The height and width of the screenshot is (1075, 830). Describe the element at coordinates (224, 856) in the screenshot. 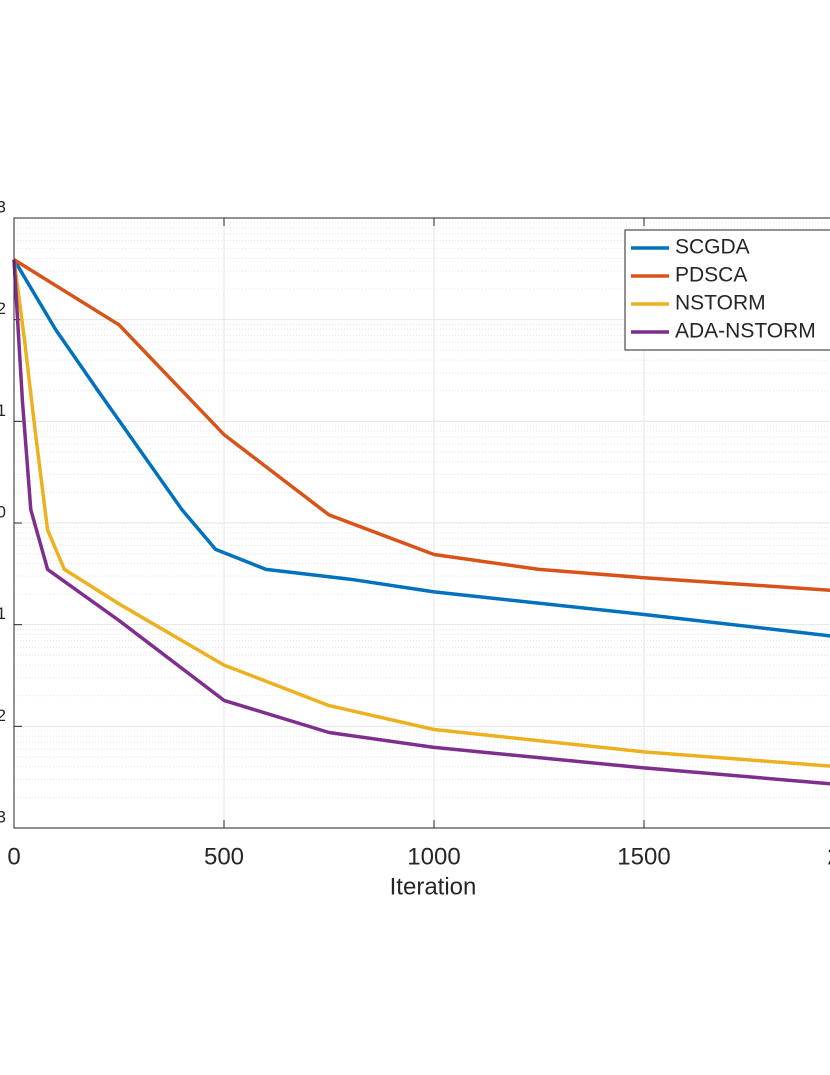

I see `x-tick-label: 500` at that location.